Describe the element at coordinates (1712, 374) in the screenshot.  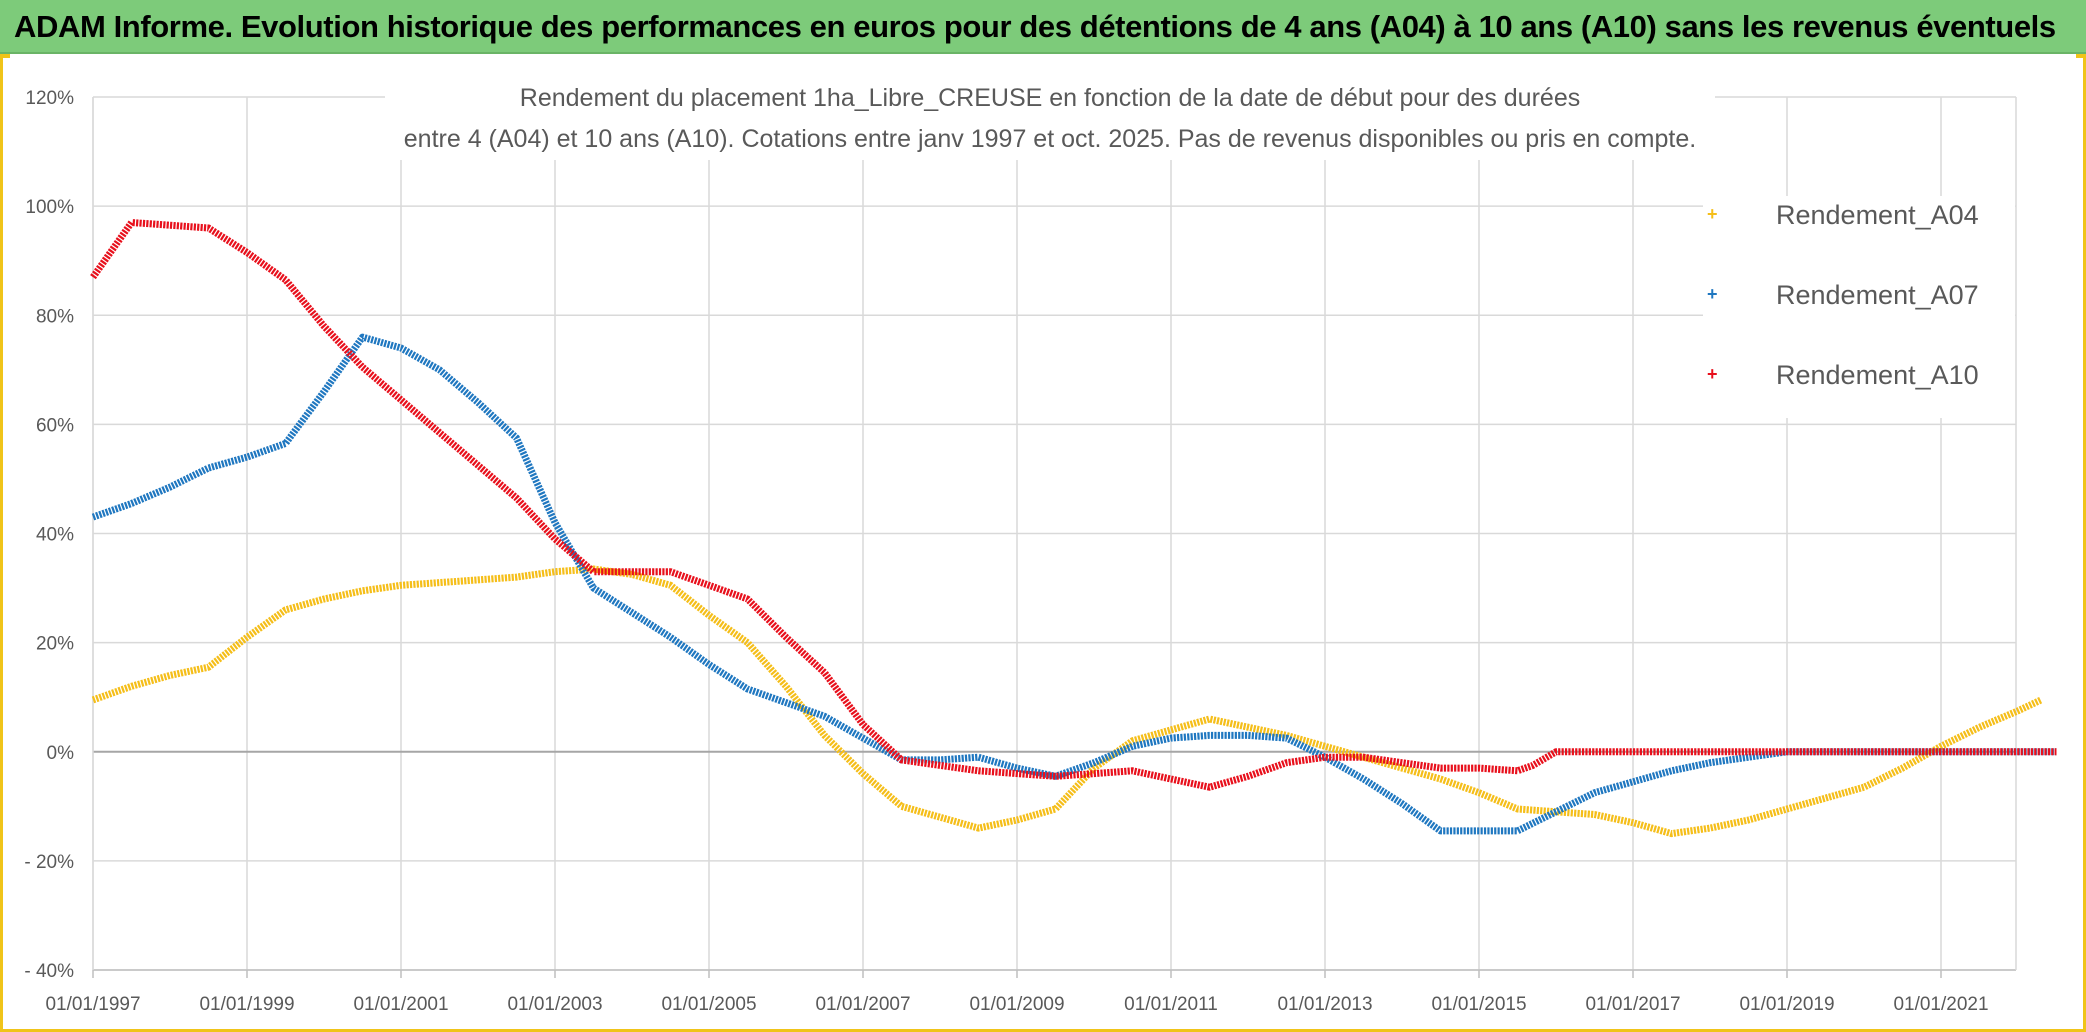
I see `legend-marker-a10: +` at that location.